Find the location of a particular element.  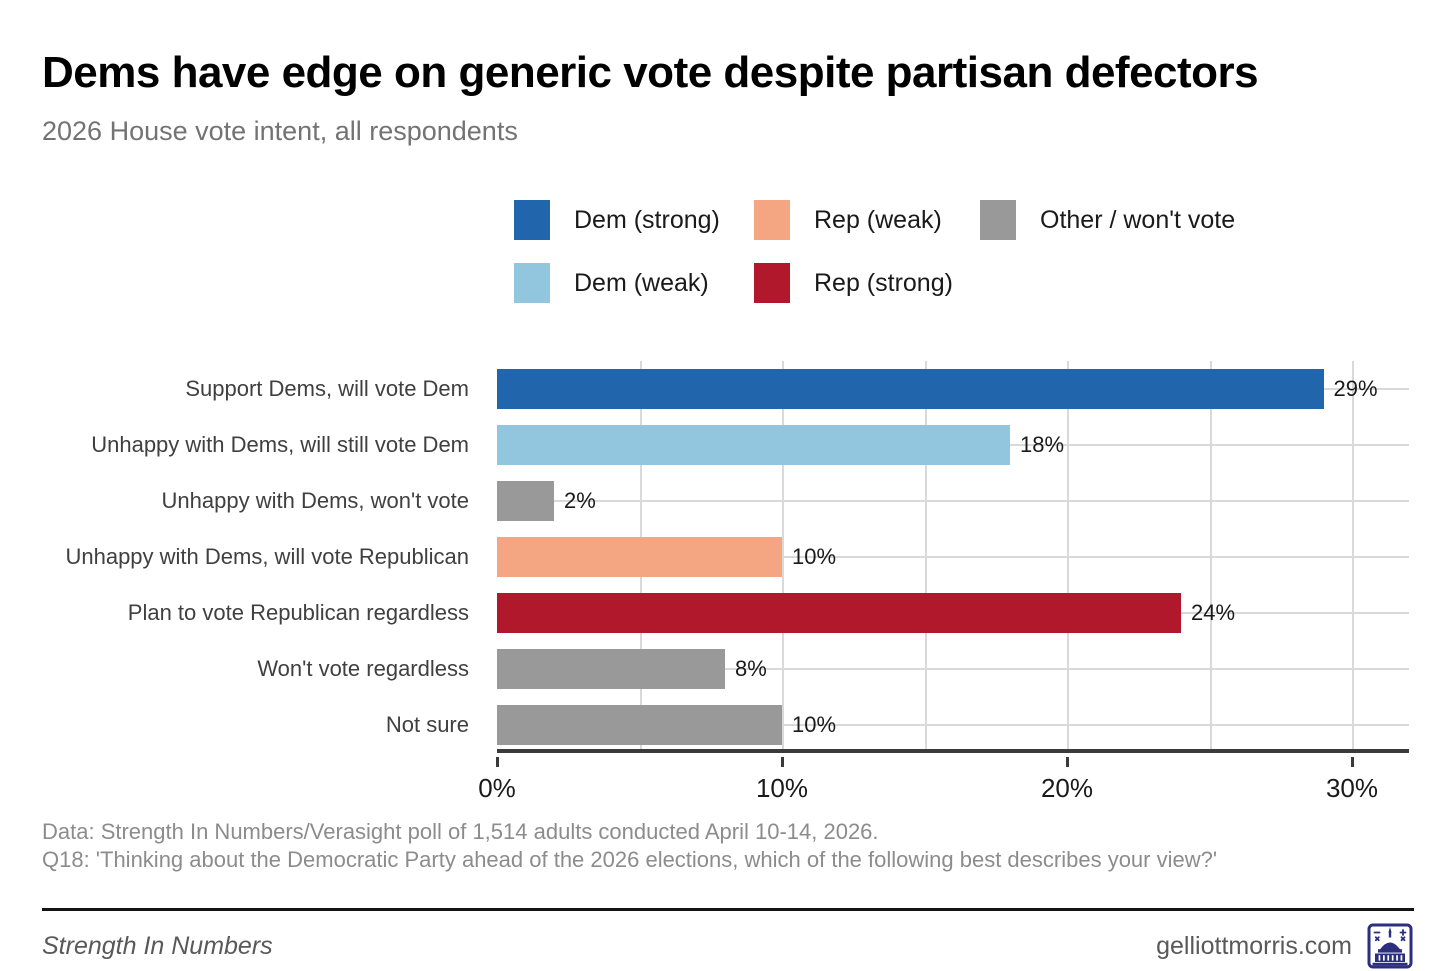

legend-label: Dem (strong) is located at coordinates (647, 219).